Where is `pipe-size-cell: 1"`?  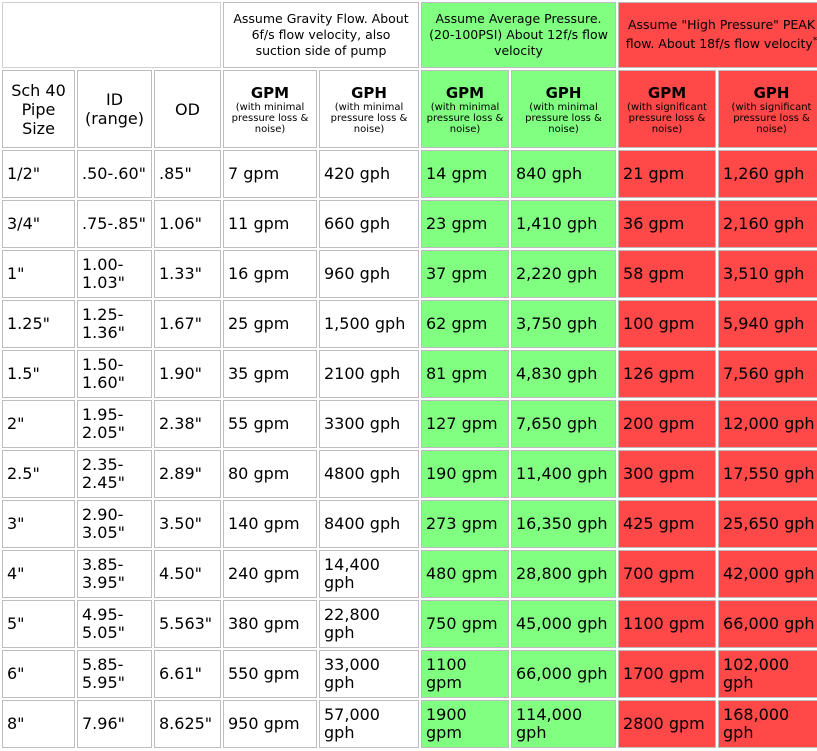
pipe-size-cell: 1" is located at coordinates (38, 274).